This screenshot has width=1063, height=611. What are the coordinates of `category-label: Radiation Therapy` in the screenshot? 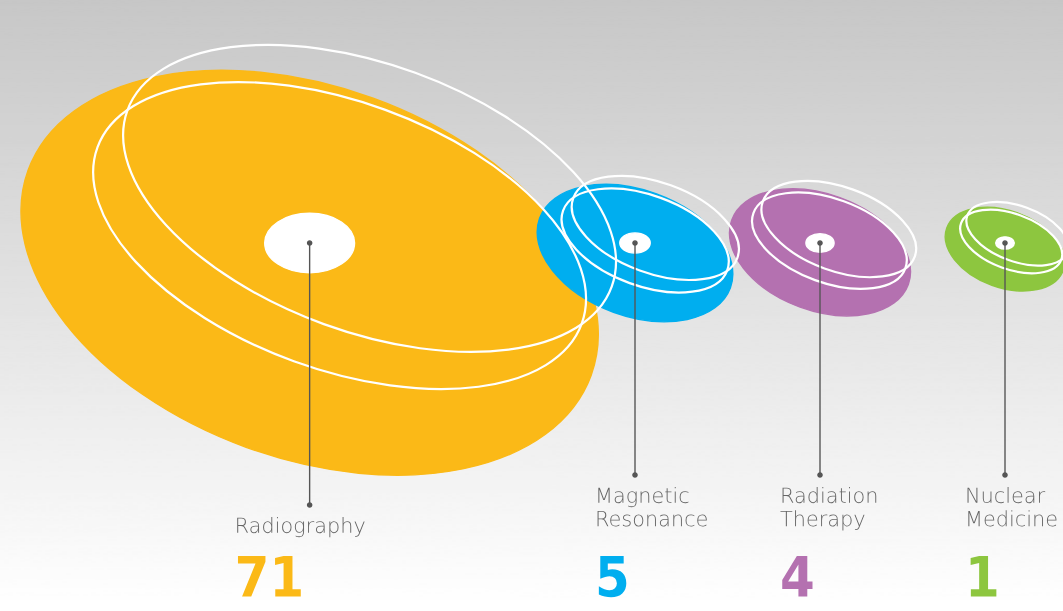 It's located at (828, 509).